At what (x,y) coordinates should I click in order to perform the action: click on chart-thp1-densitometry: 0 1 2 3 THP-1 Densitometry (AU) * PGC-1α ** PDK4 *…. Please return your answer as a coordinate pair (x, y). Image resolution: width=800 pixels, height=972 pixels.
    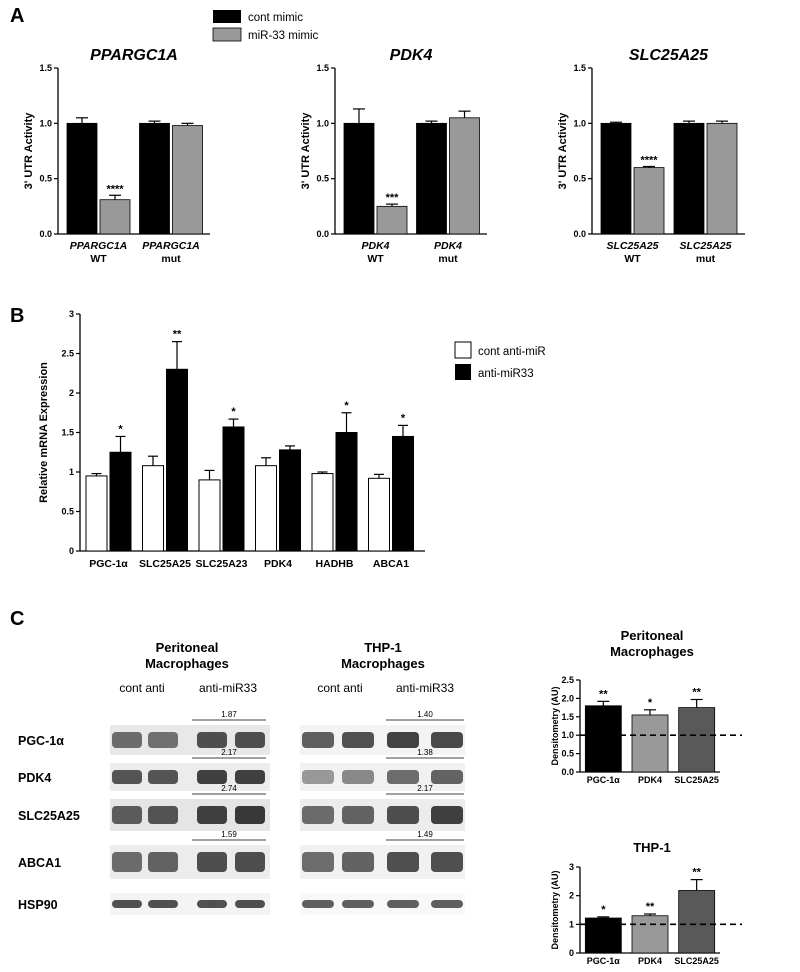
    Looking at the image, I should click on (646, 903).